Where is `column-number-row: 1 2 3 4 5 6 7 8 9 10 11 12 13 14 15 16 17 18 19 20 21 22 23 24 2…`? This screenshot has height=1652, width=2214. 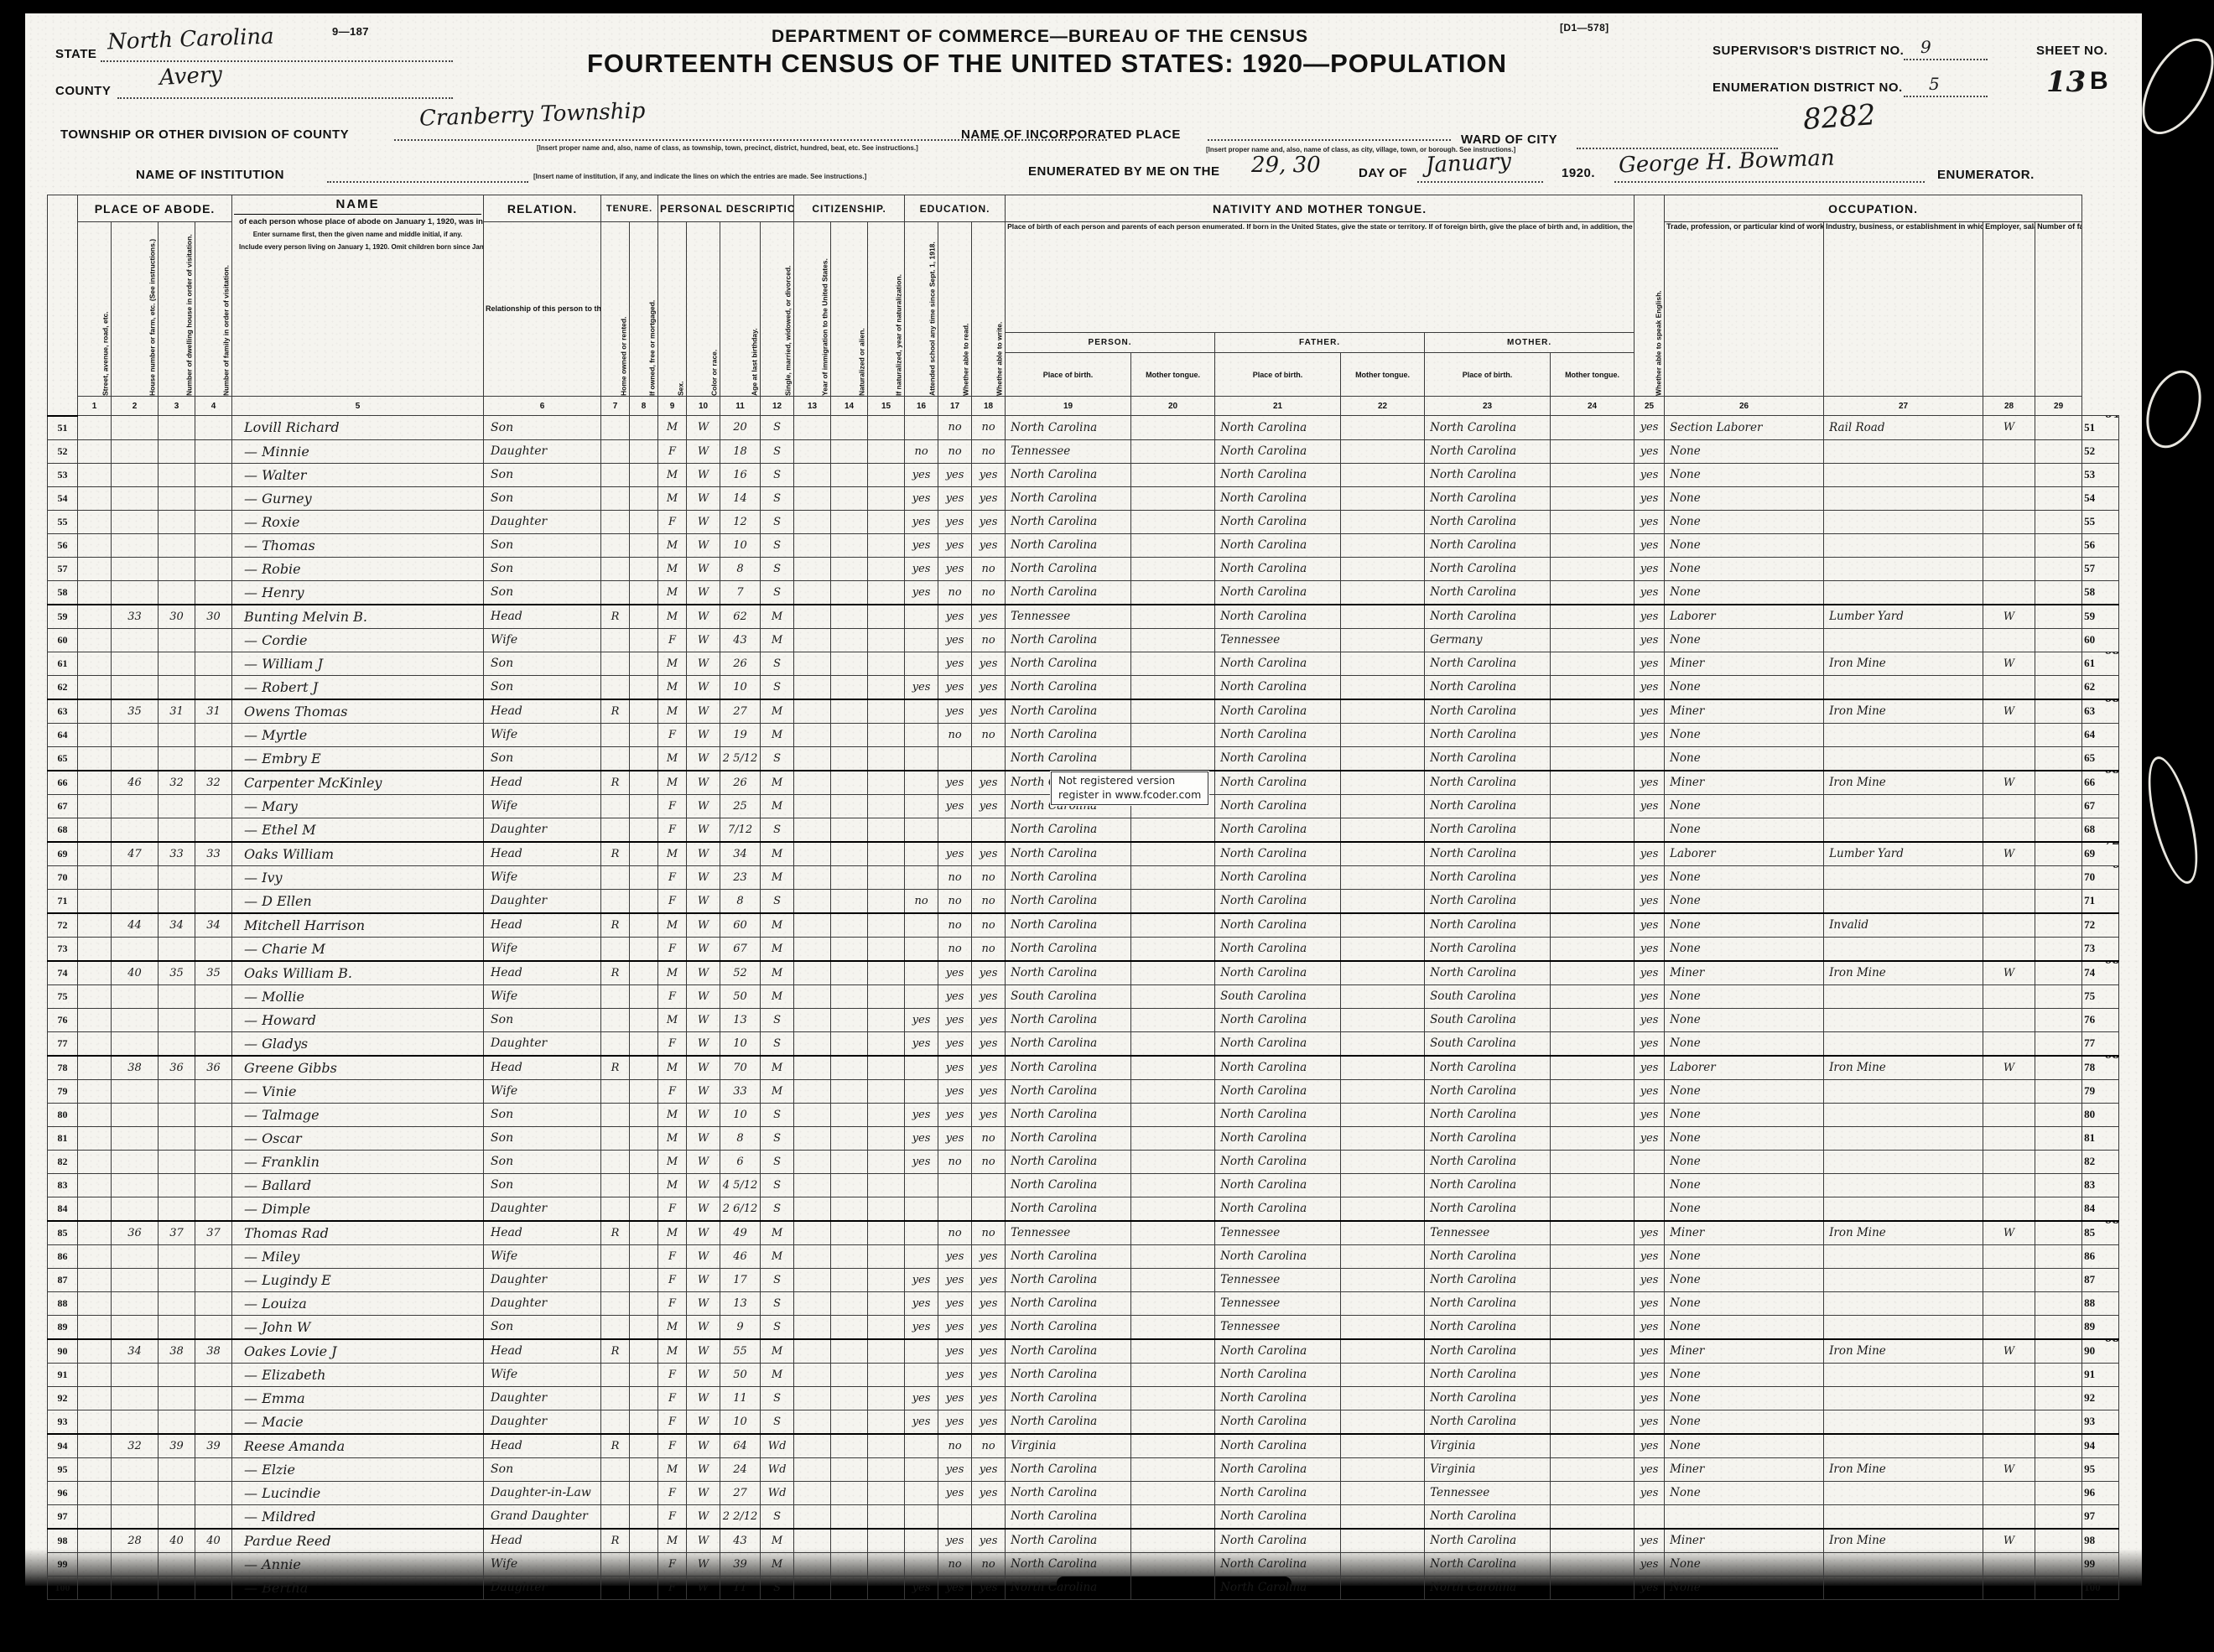
column-number-row: 1 2 3 4 5 6 7 8 9 10 11 12 13 14 15 16 17 18 19 20 21 22 23 24 2… is located at coordinates (1083, 406).